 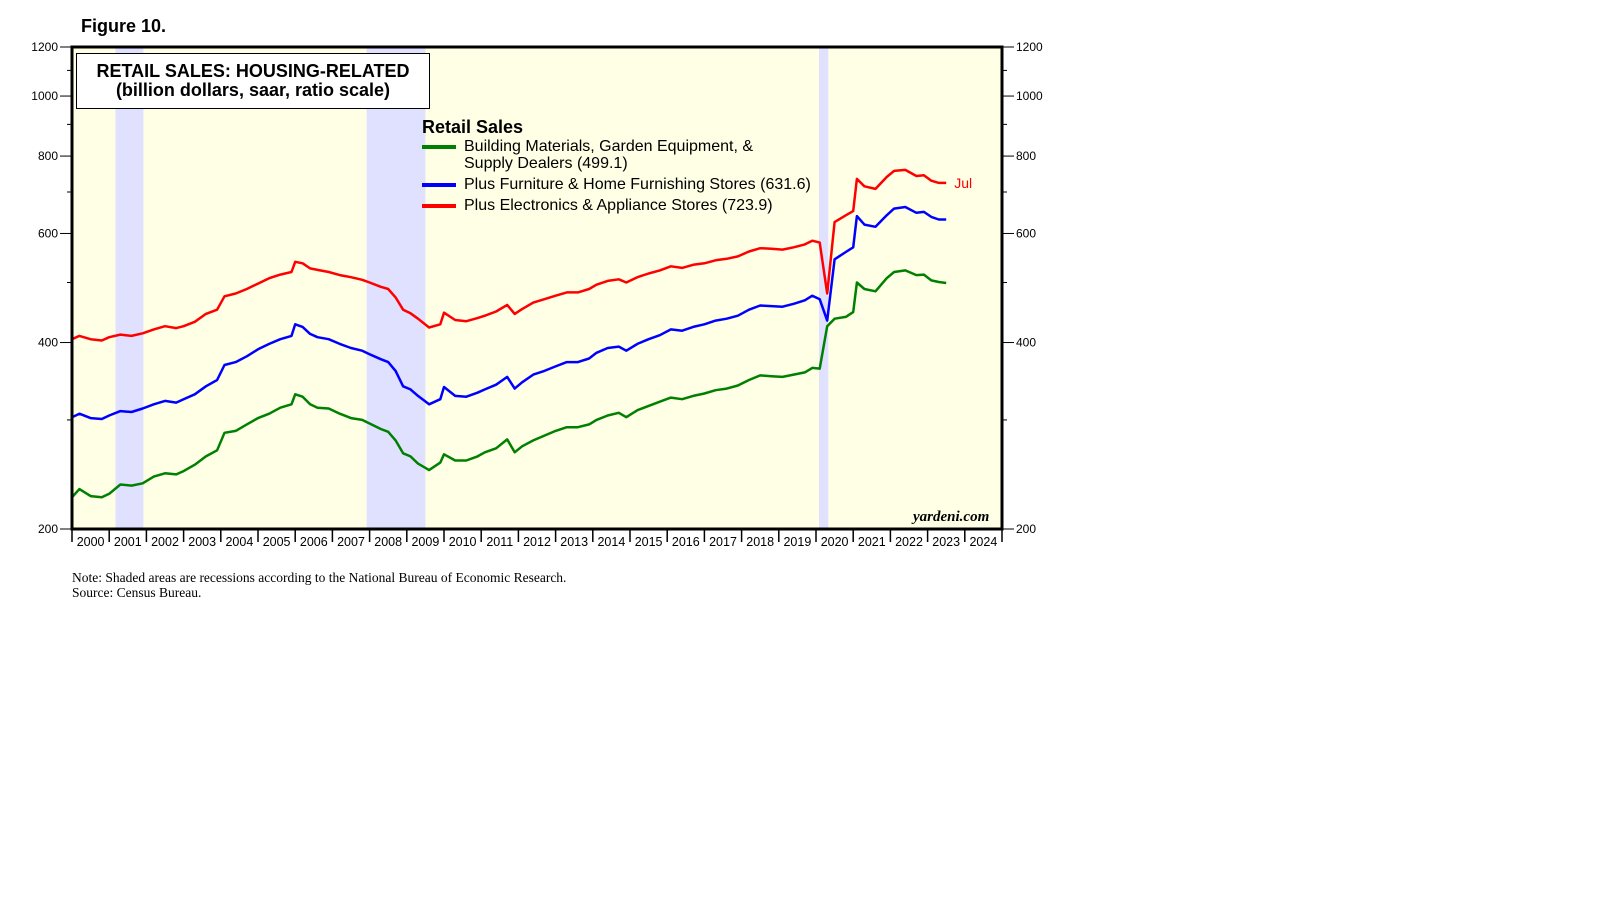 I want to click on legend-swatch-electronics, so click(x=439, y=206).